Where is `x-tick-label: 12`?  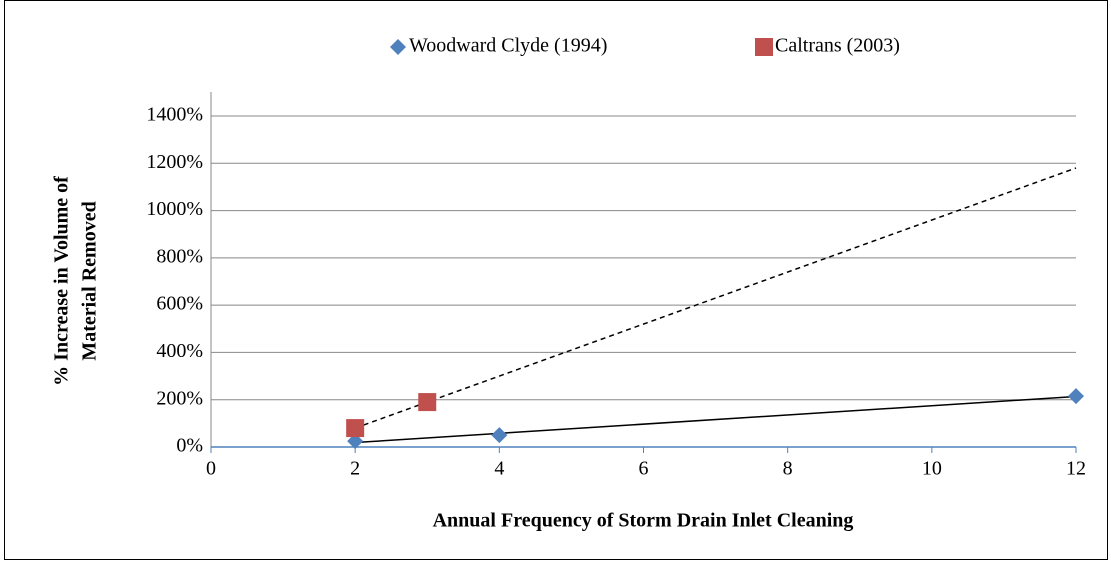 x-tick-label: 12 is located at coordinates (1076, 469).